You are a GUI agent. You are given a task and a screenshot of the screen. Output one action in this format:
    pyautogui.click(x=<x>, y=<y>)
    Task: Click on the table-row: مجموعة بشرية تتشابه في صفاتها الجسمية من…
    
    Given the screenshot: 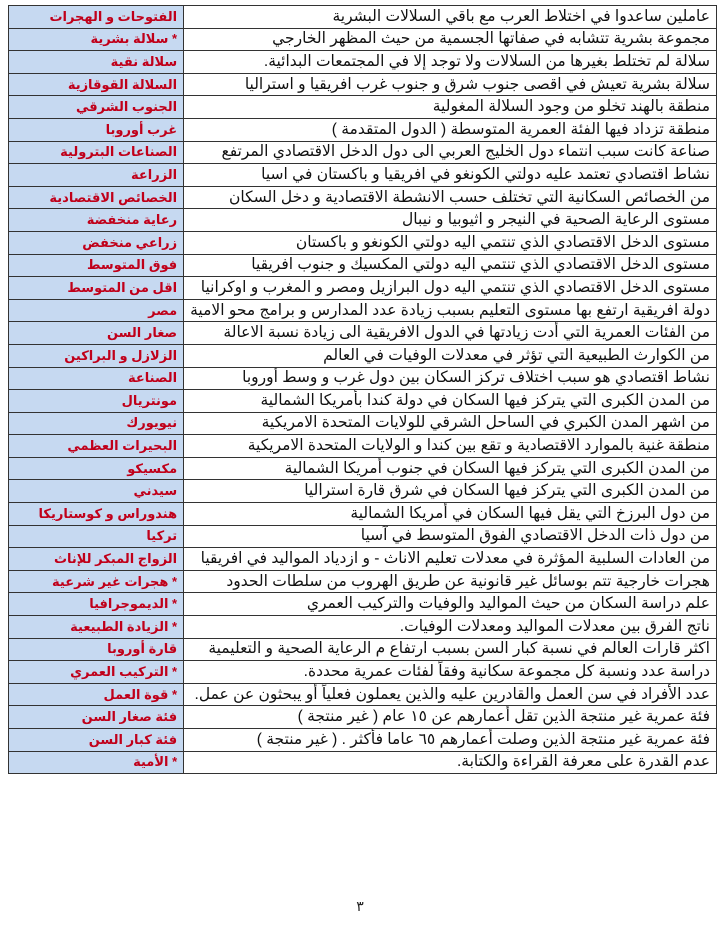 What is the action you would take?
    pyautogui.click(x=362, y=39)
    